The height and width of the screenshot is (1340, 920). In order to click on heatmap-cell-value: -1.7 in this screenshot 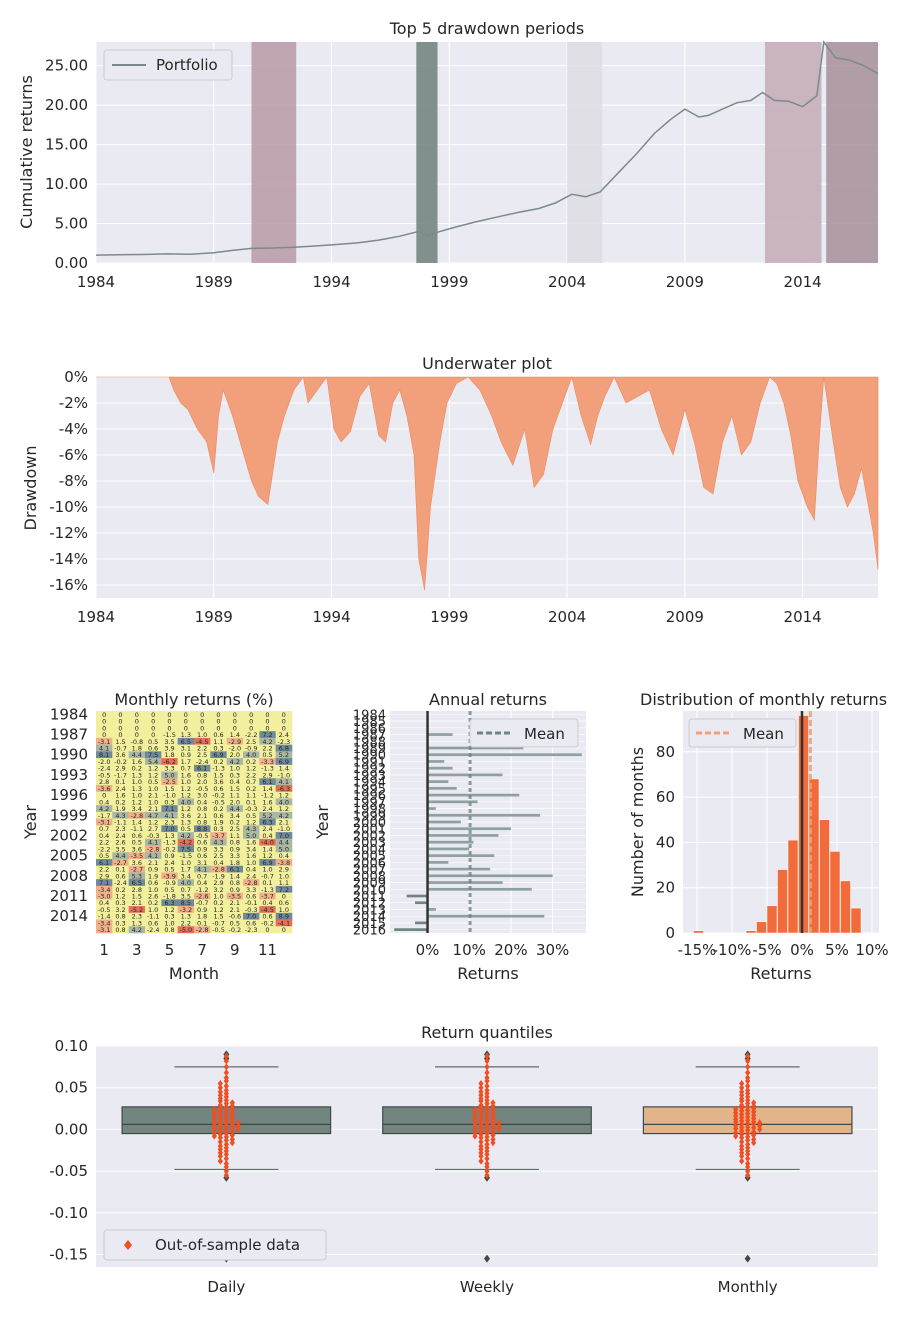, I will do `click(120, 775)`.